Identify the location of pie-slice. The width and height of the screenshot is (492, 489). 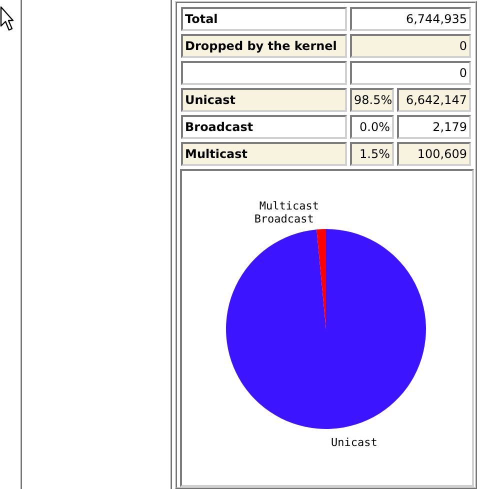
(321, 279).